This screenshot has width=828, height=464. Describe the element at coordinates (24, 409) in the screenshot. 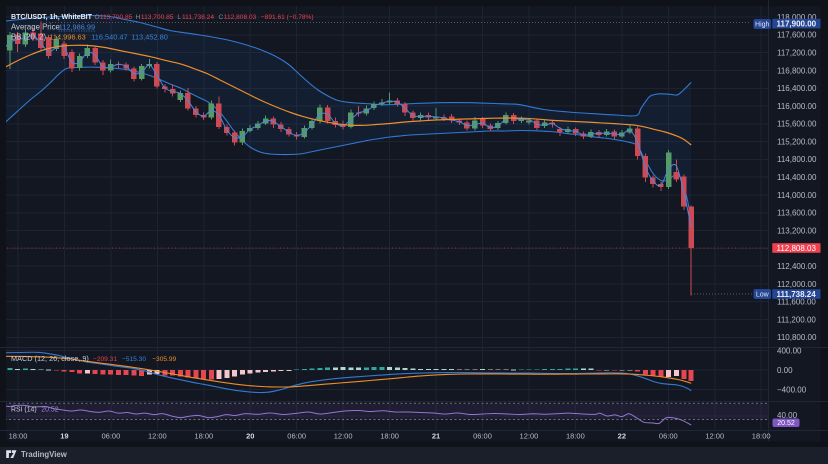

I see `svg-text: RSI (14)` at that location.